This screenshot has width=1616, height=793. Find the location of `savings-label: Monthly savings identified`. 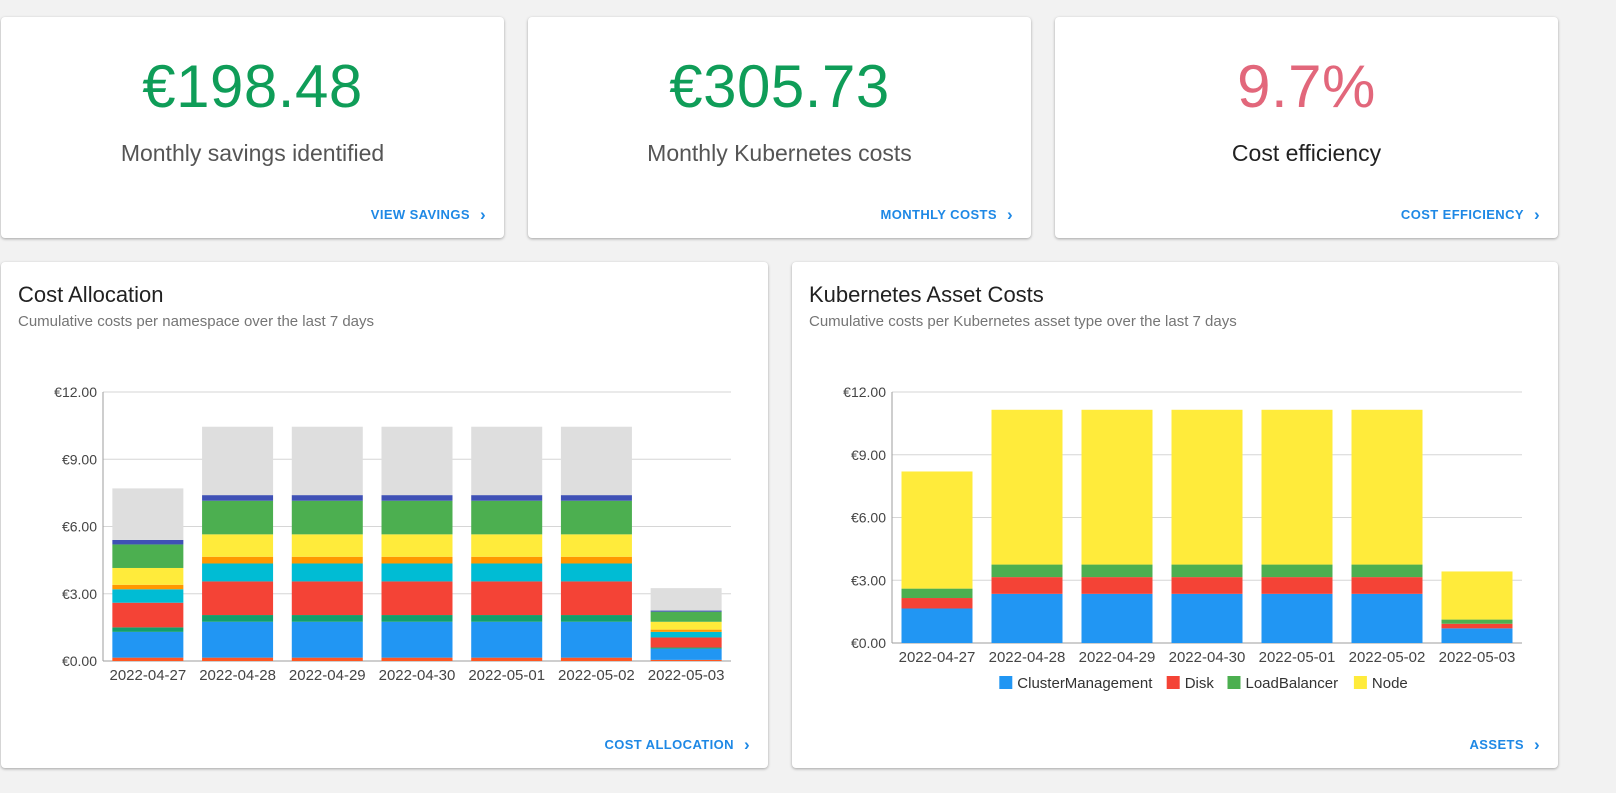

savings-label: Monthly savings identified is located at coordinates (252, 153).